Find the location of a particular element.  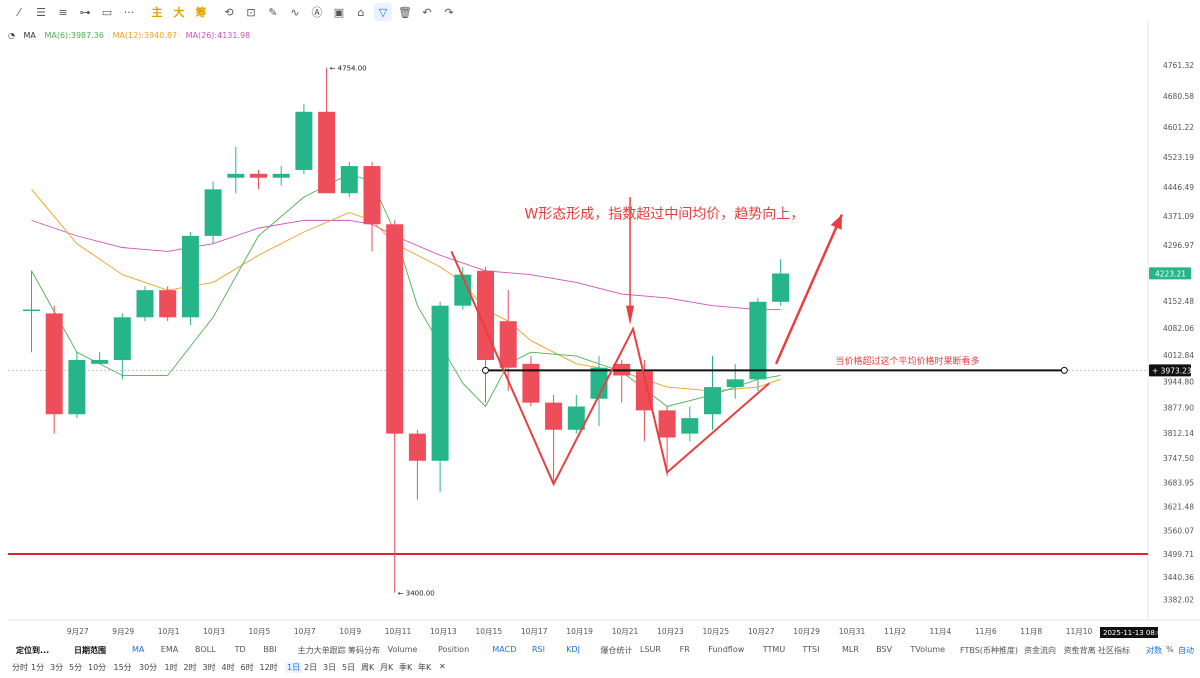

ma-label: MA is located at coordinates (29, 35).